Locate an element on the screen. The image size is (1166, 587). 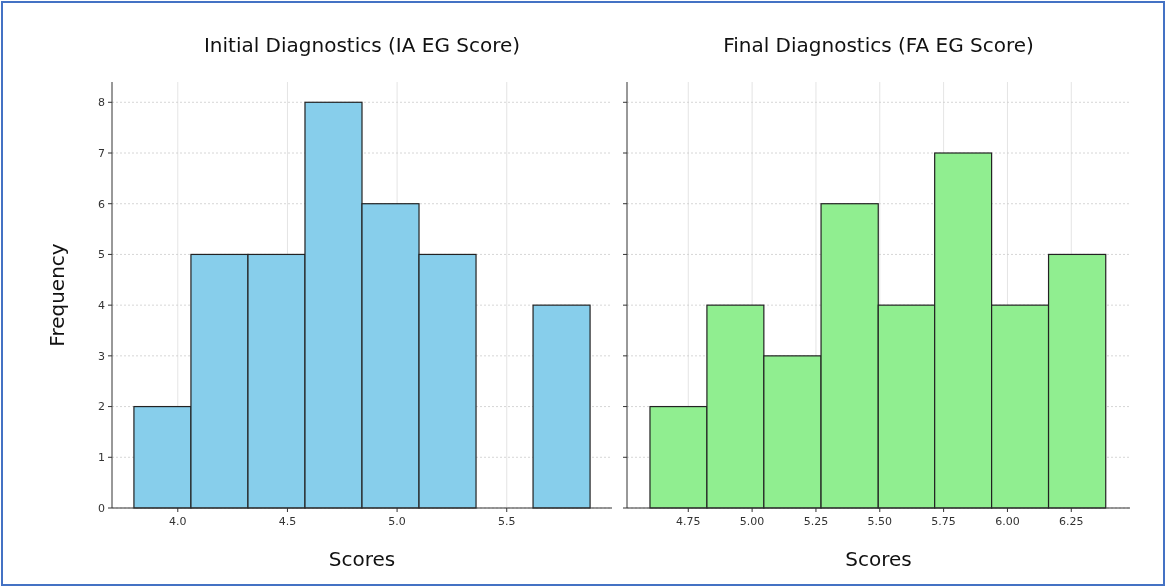
y-tick-label: 4 is located at coordinates (101, 305).